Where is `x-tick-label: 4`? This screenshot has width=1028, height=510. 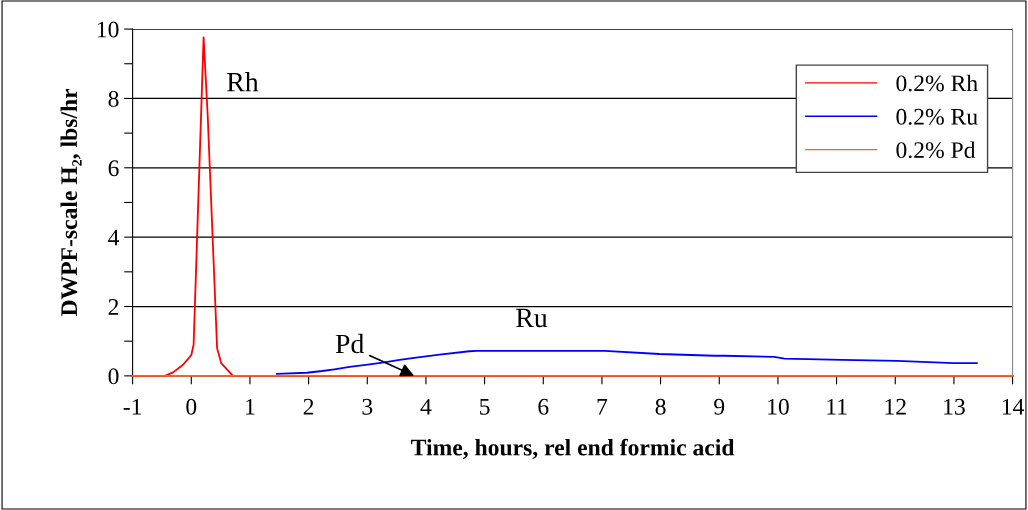 x-tick-label: 4 is located at coordinates (426, 406).